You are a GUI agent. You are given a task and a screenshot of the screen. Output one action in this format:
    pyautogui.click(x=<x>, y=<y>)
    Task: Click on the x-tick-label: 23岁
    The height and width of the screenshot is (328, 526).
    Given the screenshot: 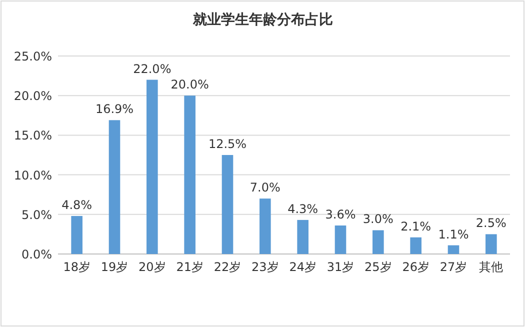 What is the action you would take?
    pyautogui.click(x=265, y=267)
    